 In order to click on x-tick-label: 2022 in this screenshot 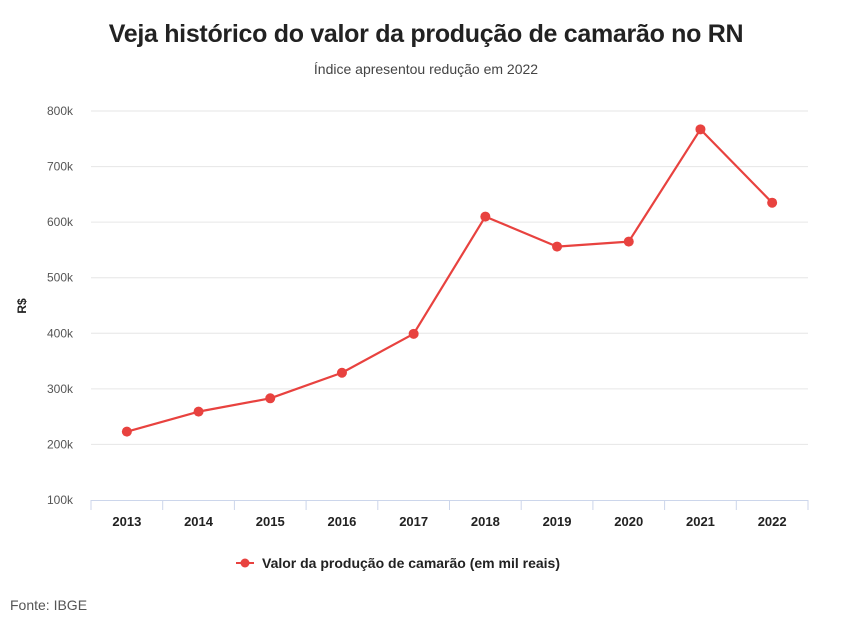, I will do `click(772, 521)`.